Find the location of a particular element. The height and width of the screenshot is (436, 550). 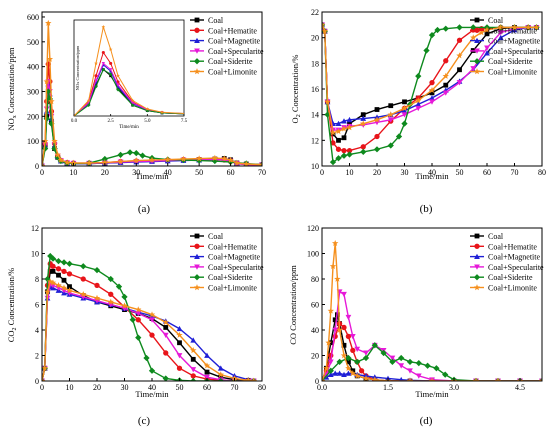

plot-frame is located at coordinates (152, 89).